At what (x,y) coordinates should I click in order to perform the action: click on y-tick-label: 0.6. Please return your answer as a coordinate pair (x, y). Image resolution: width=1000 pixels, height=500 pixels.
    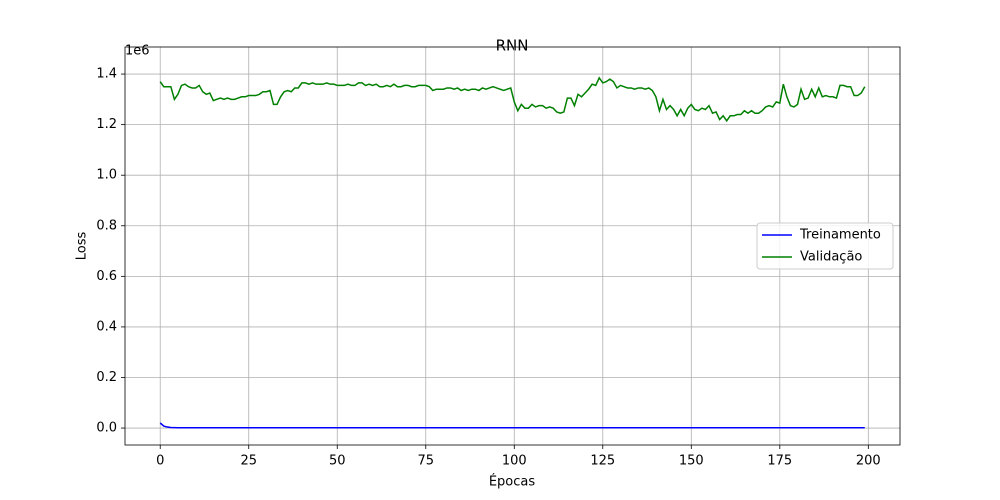
    Looking at the image, I should click on (106, 276).